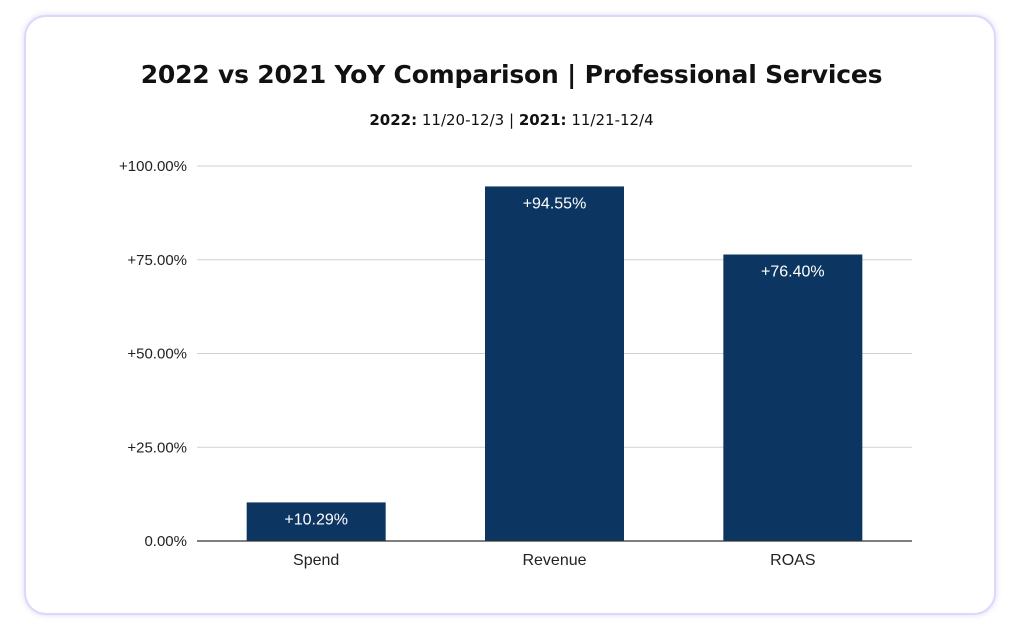  What do you see at coordinates (555, 203) in the screenshot?
I see `data-label-revenue: +94.55%` at bounding box center [555, 203].